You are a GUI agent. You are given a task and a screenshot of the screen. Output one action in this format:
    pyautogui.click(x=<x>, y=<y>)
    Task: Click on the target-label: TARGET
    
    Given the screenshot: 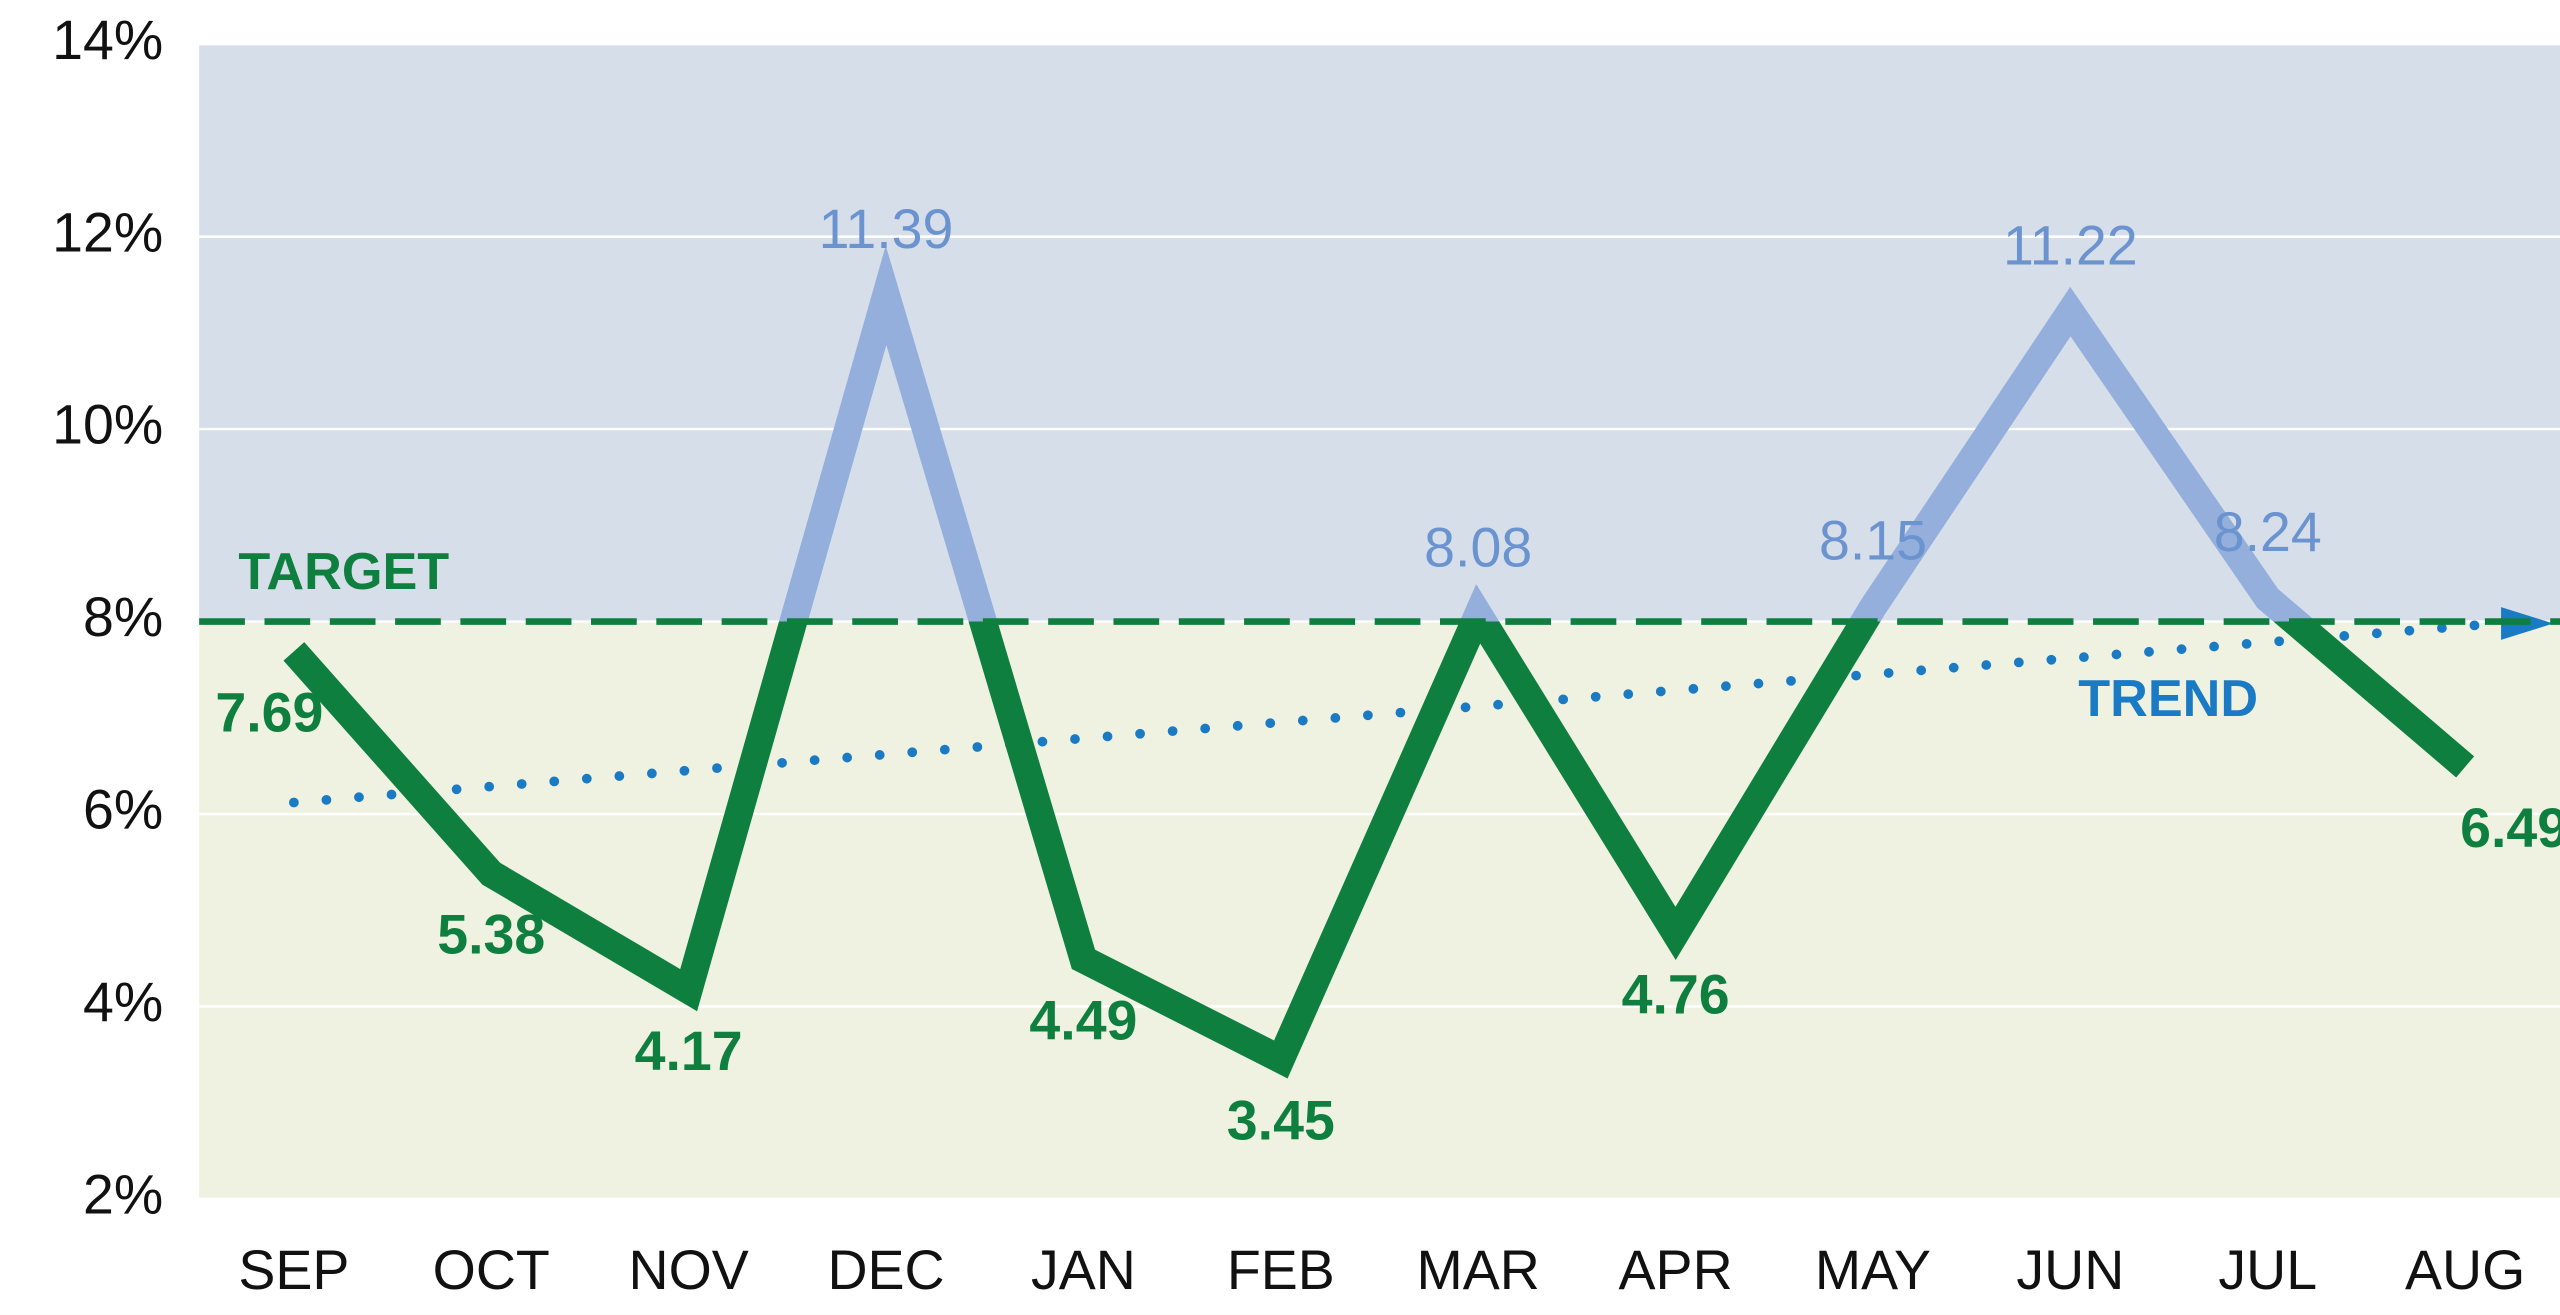 What is the action you would take?
    pyautogui.click(x=343, y=572)
    